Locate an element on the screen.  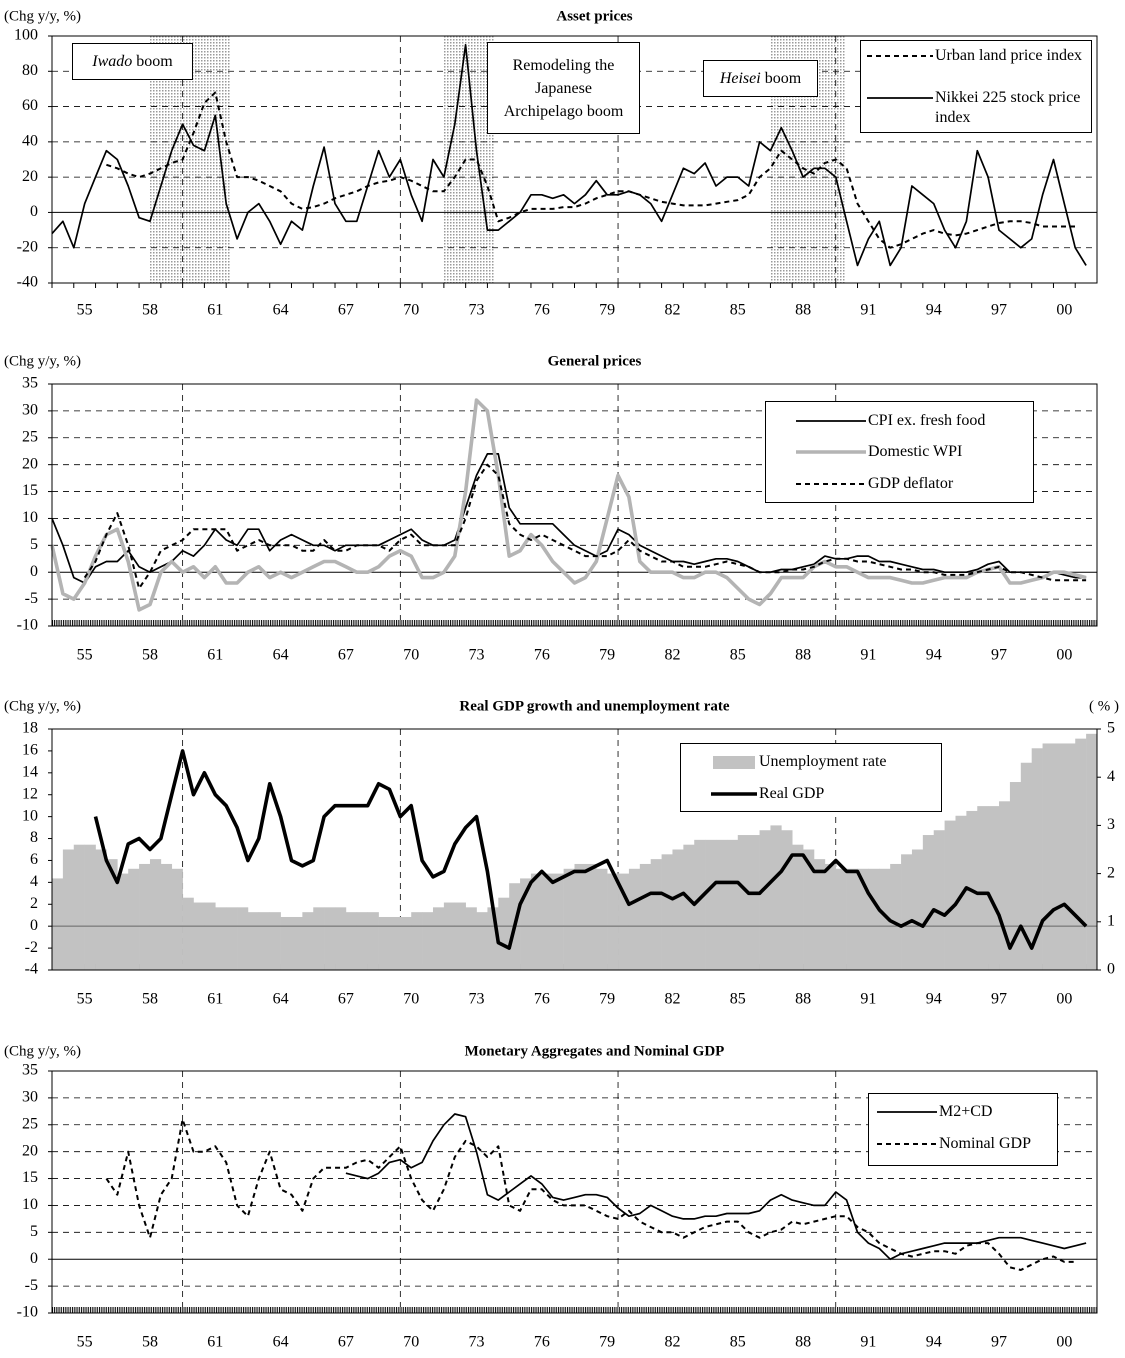
legend-entry: Nikkei 225 stock price index is located at coordinates (977, 108).